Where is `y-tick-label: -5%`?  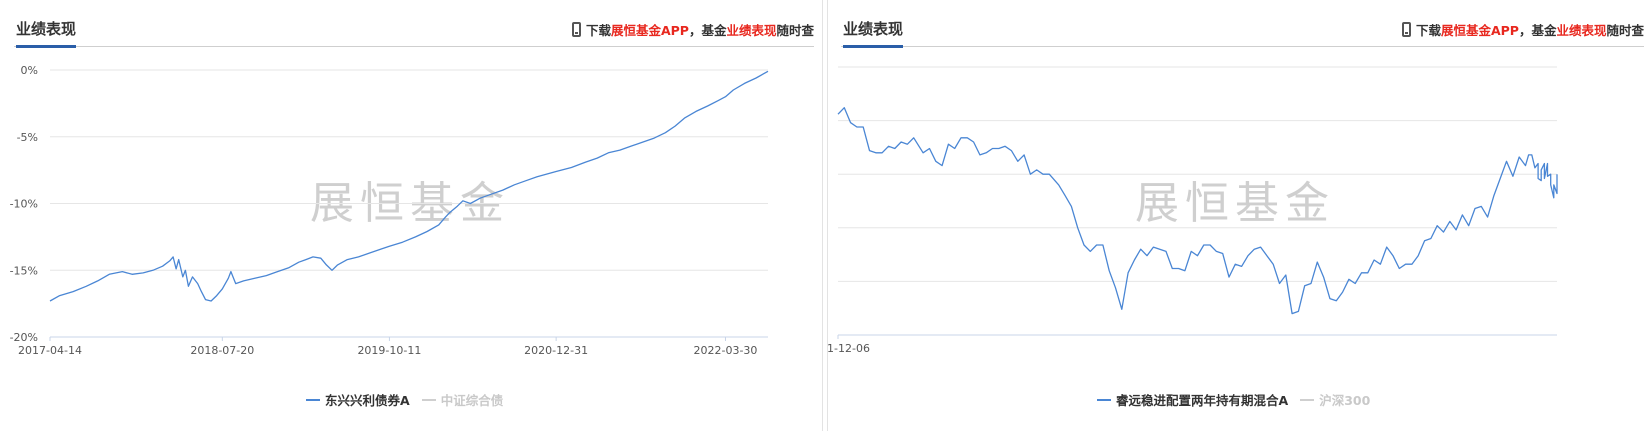
y-tick-label: -5% is located at coordinates (27, 137).